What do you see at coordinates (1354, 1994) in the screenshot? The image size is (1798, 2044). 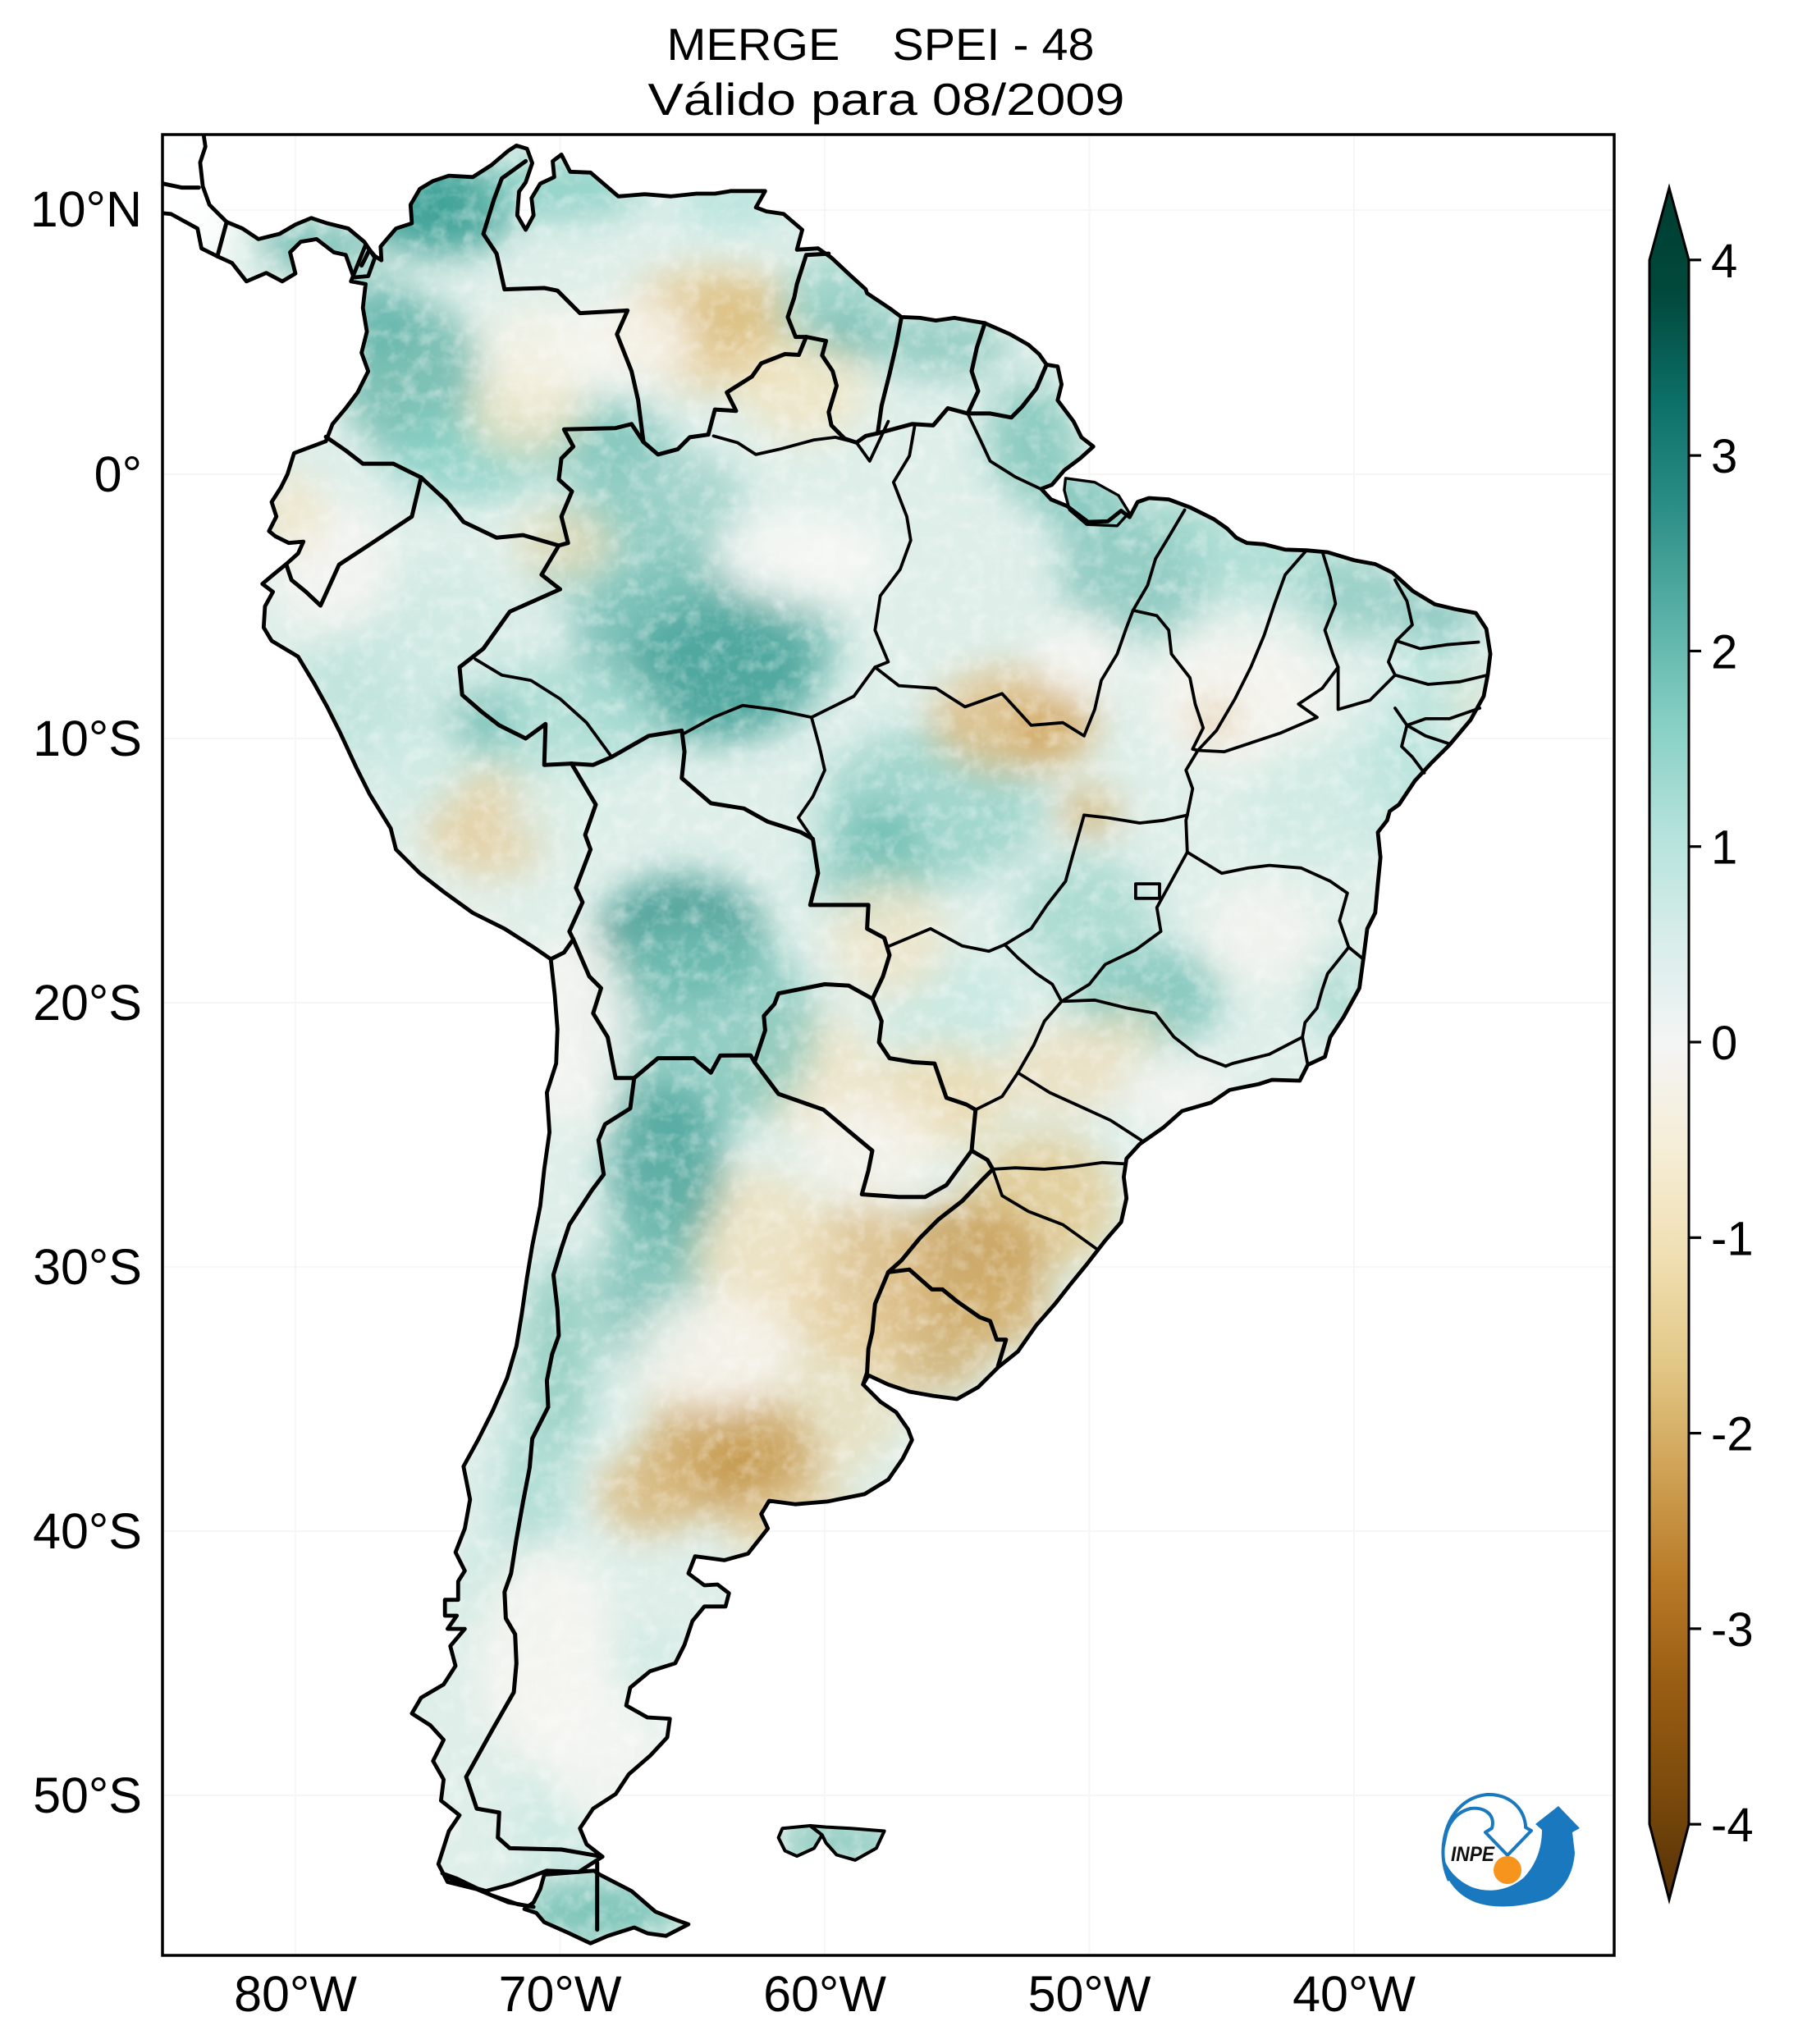 I see `svg-text: 40°W` at bounding box center [1354, 1994].